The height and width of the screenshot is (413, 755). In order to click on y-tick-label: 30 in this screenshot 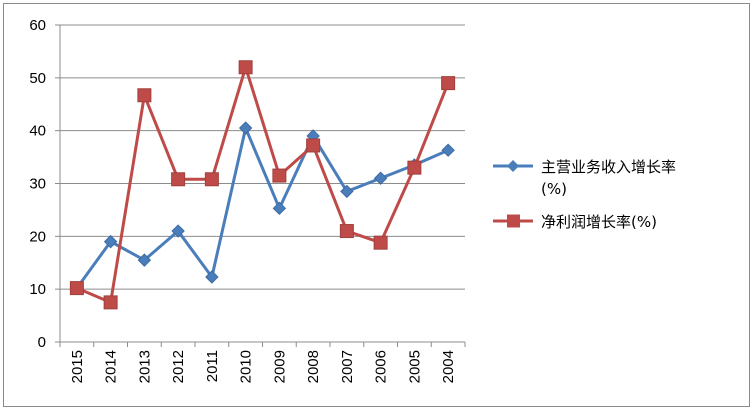, I will do `click(37, 184)`.